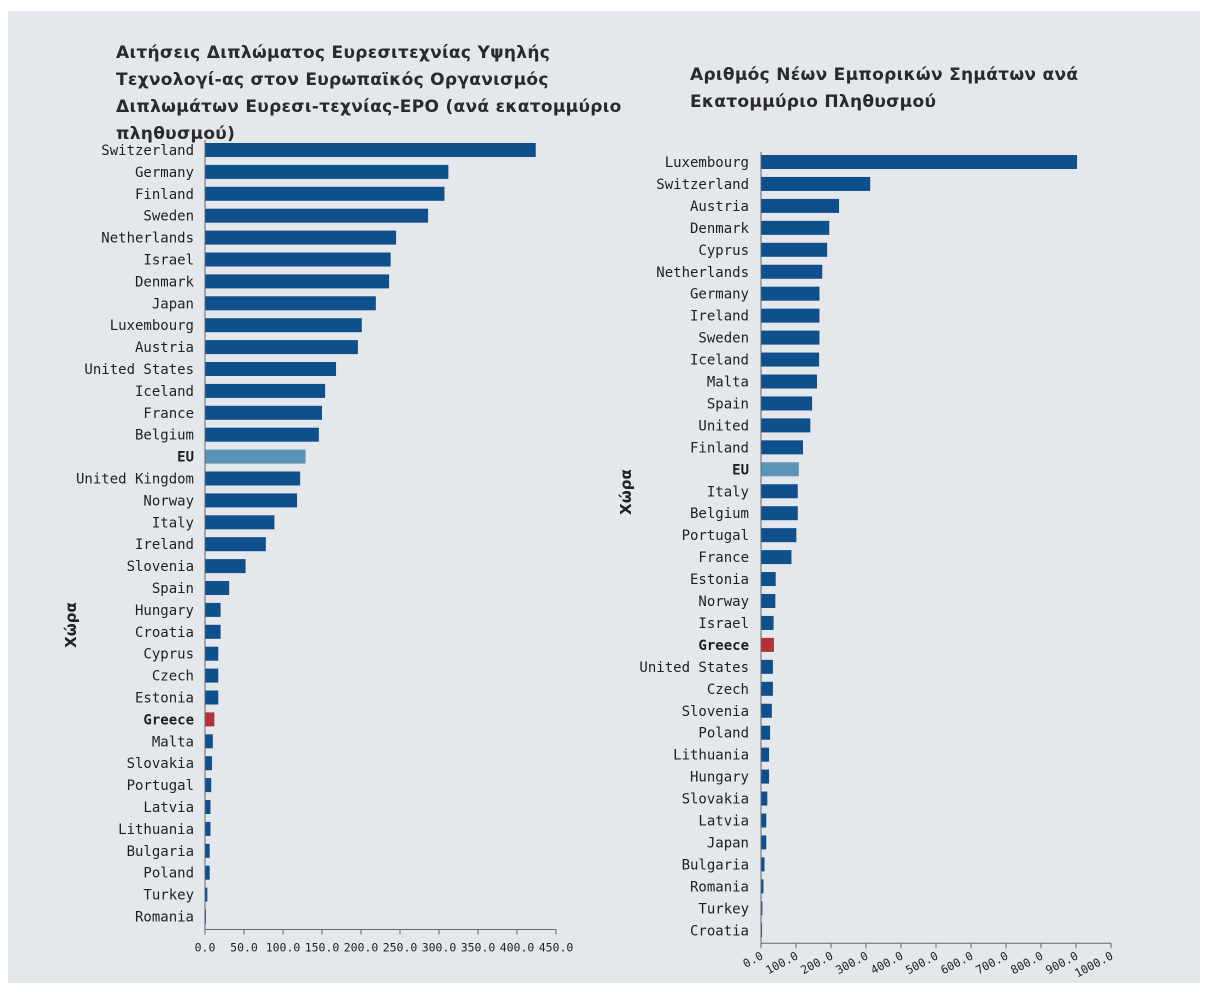 The image size is (1208, 992). I want to click on patents-bar-norway, so click(251, 500).